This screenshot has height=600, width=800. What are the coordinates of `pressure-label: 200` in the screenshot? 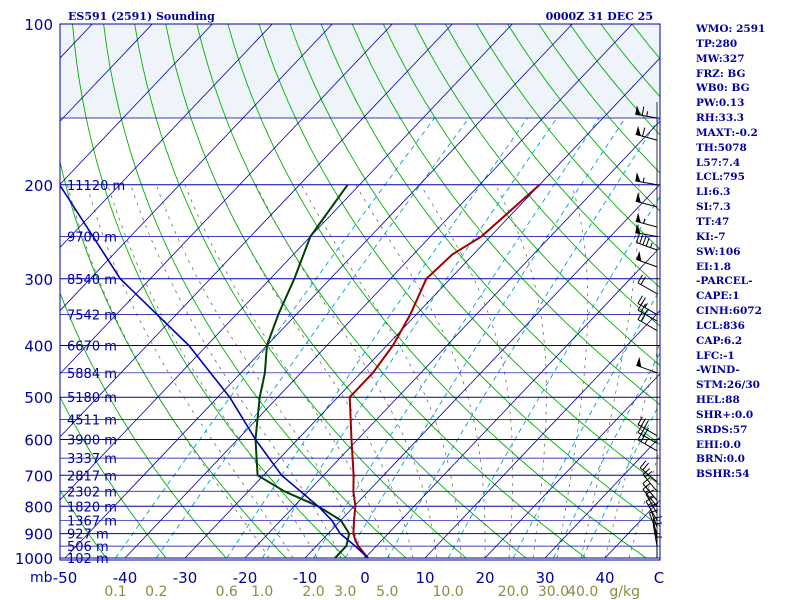 It's located at (38, 186).